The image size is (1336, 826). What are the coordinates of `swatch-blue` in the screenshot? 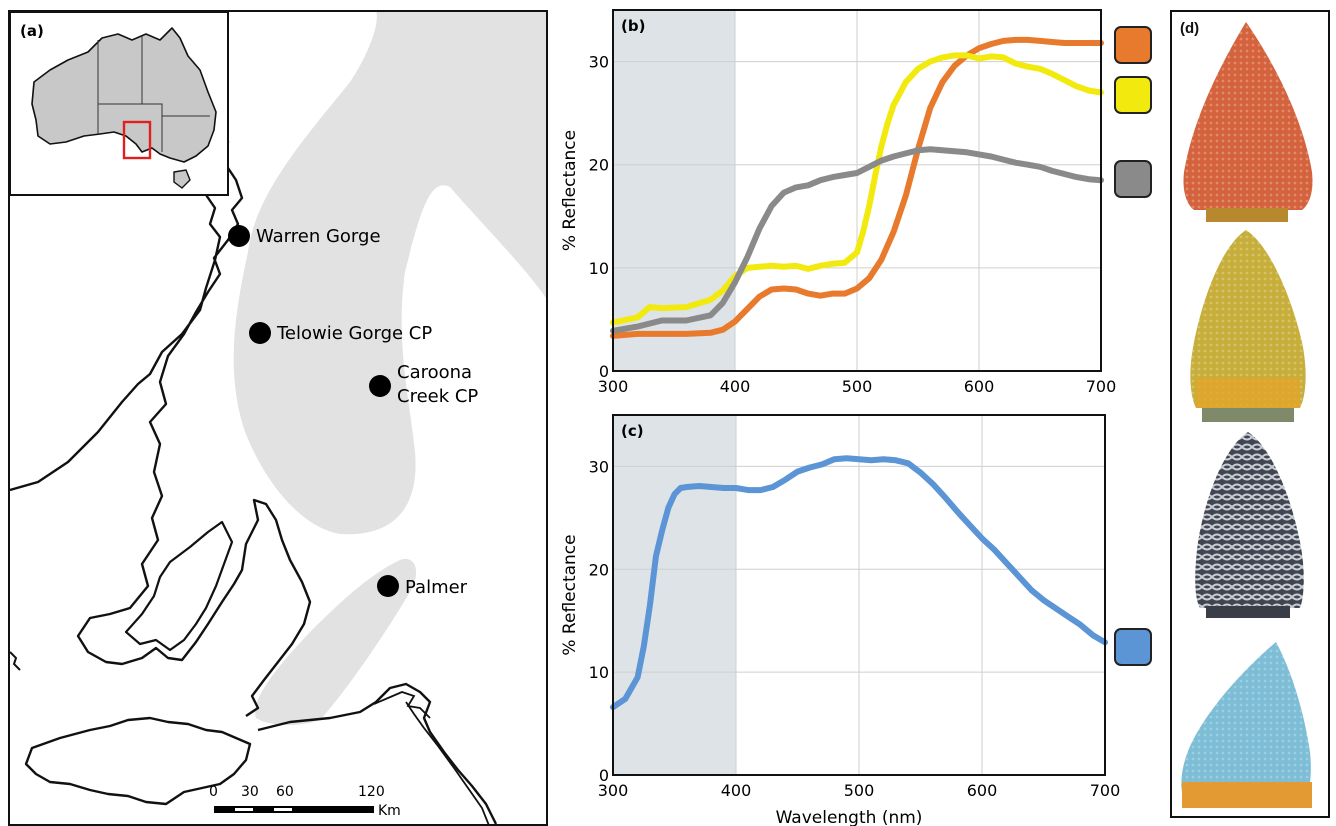 It's located at (1133, 647).